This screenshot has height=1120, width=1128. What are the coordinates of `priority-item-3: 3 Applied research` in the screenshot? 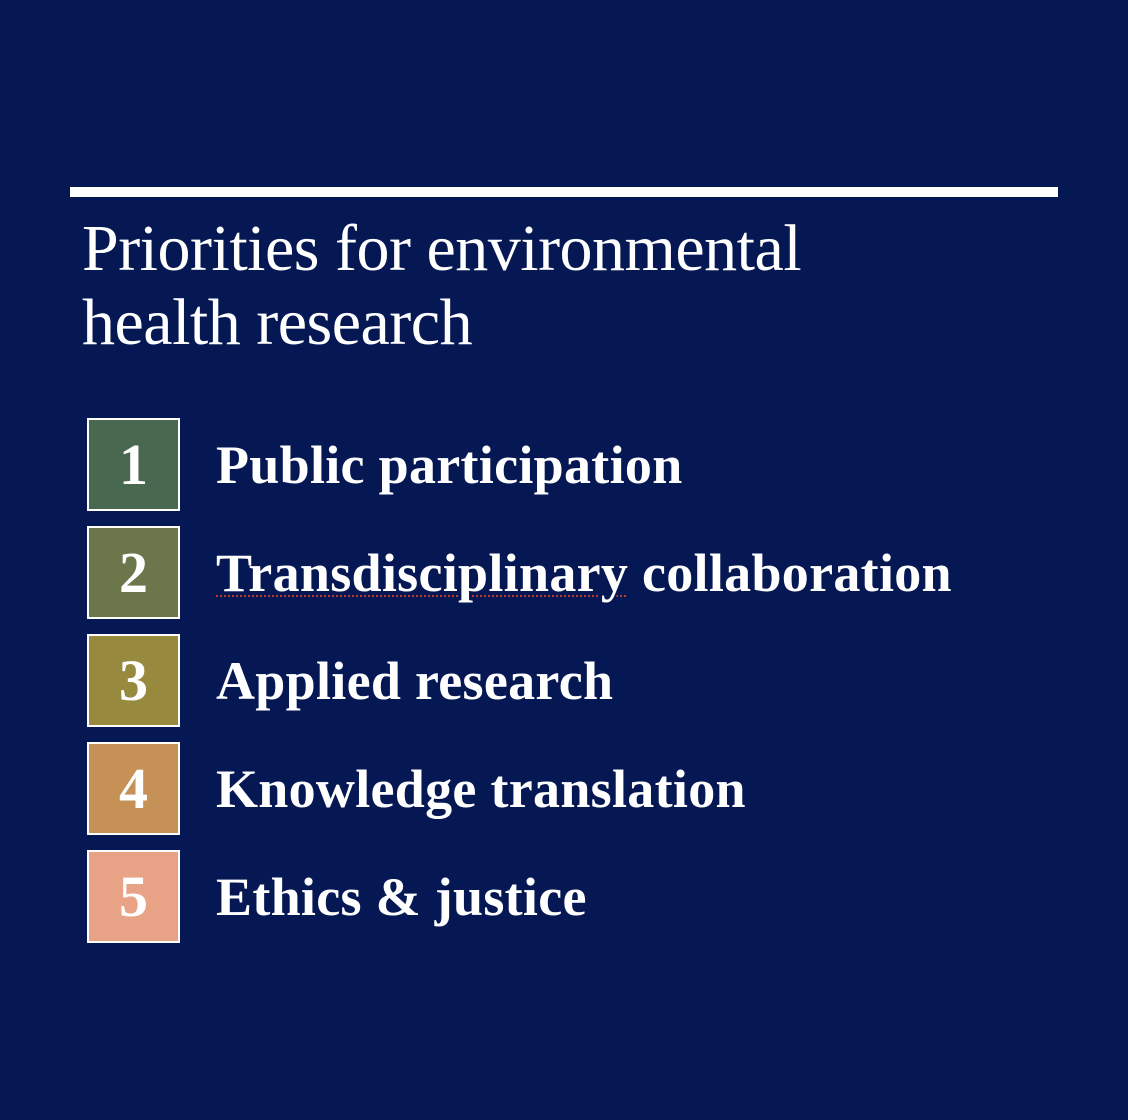 It's located at (519, 680).